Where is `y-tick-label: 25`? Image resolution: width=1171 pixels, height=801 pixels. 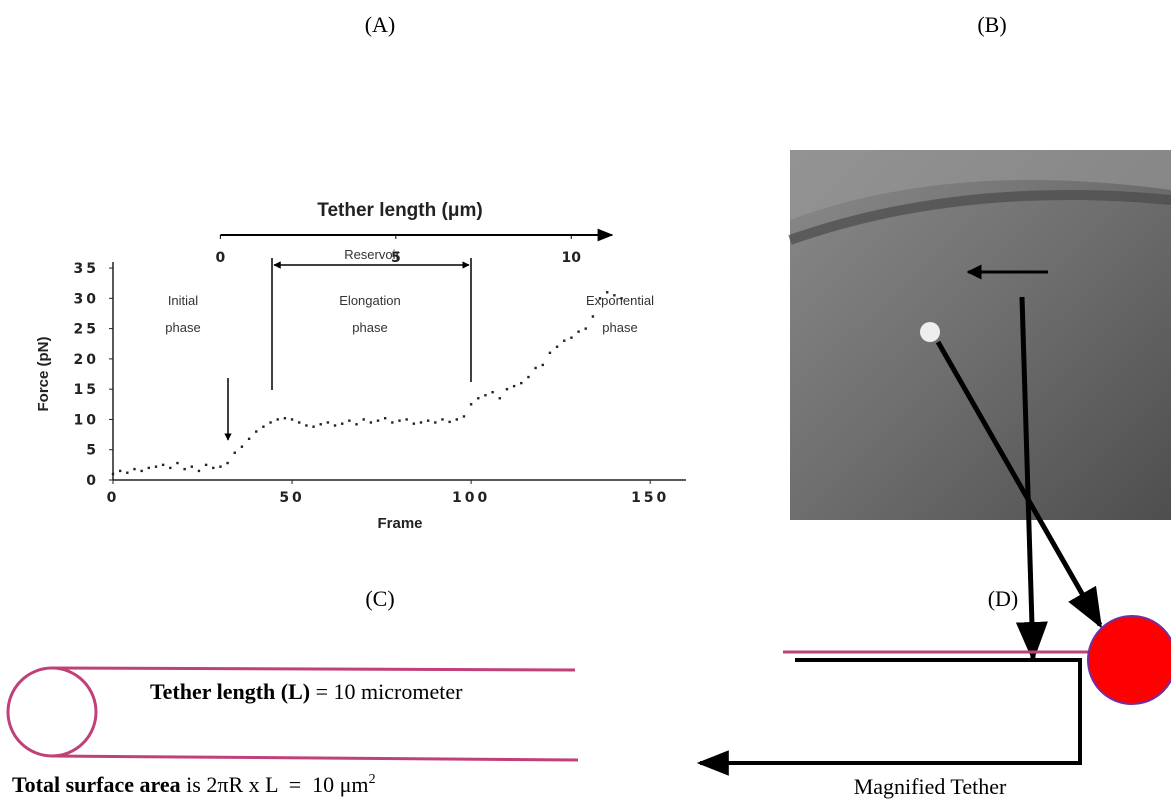 y-tick-label: 25 is located at coordinates (86, 330).